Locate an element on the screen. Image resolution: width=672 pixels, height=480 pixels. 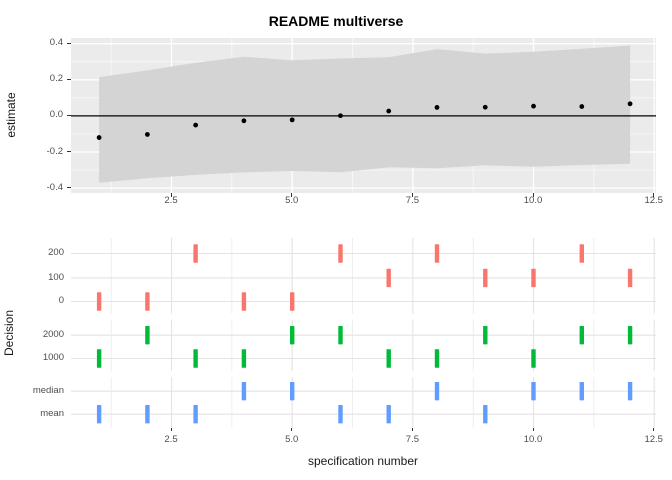
decision-row-label: 200 is located at coordinates (56, 253).